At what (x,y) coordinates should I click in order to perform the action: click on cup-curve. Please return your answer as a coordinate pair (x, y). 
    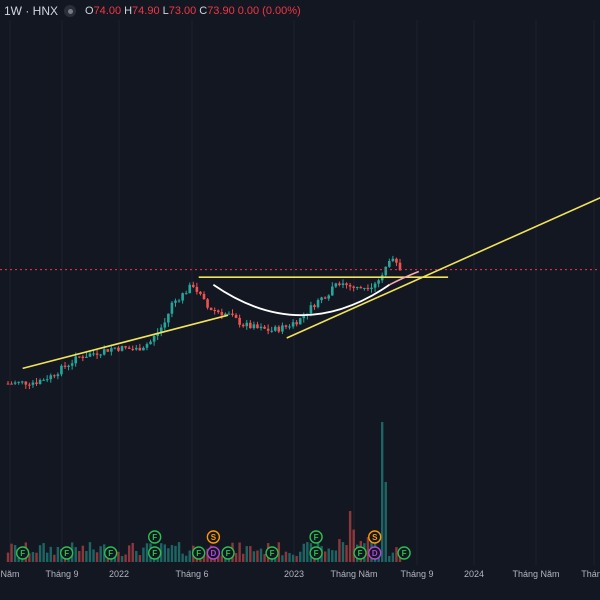
    Looking at the image, I should click on (301, 300).